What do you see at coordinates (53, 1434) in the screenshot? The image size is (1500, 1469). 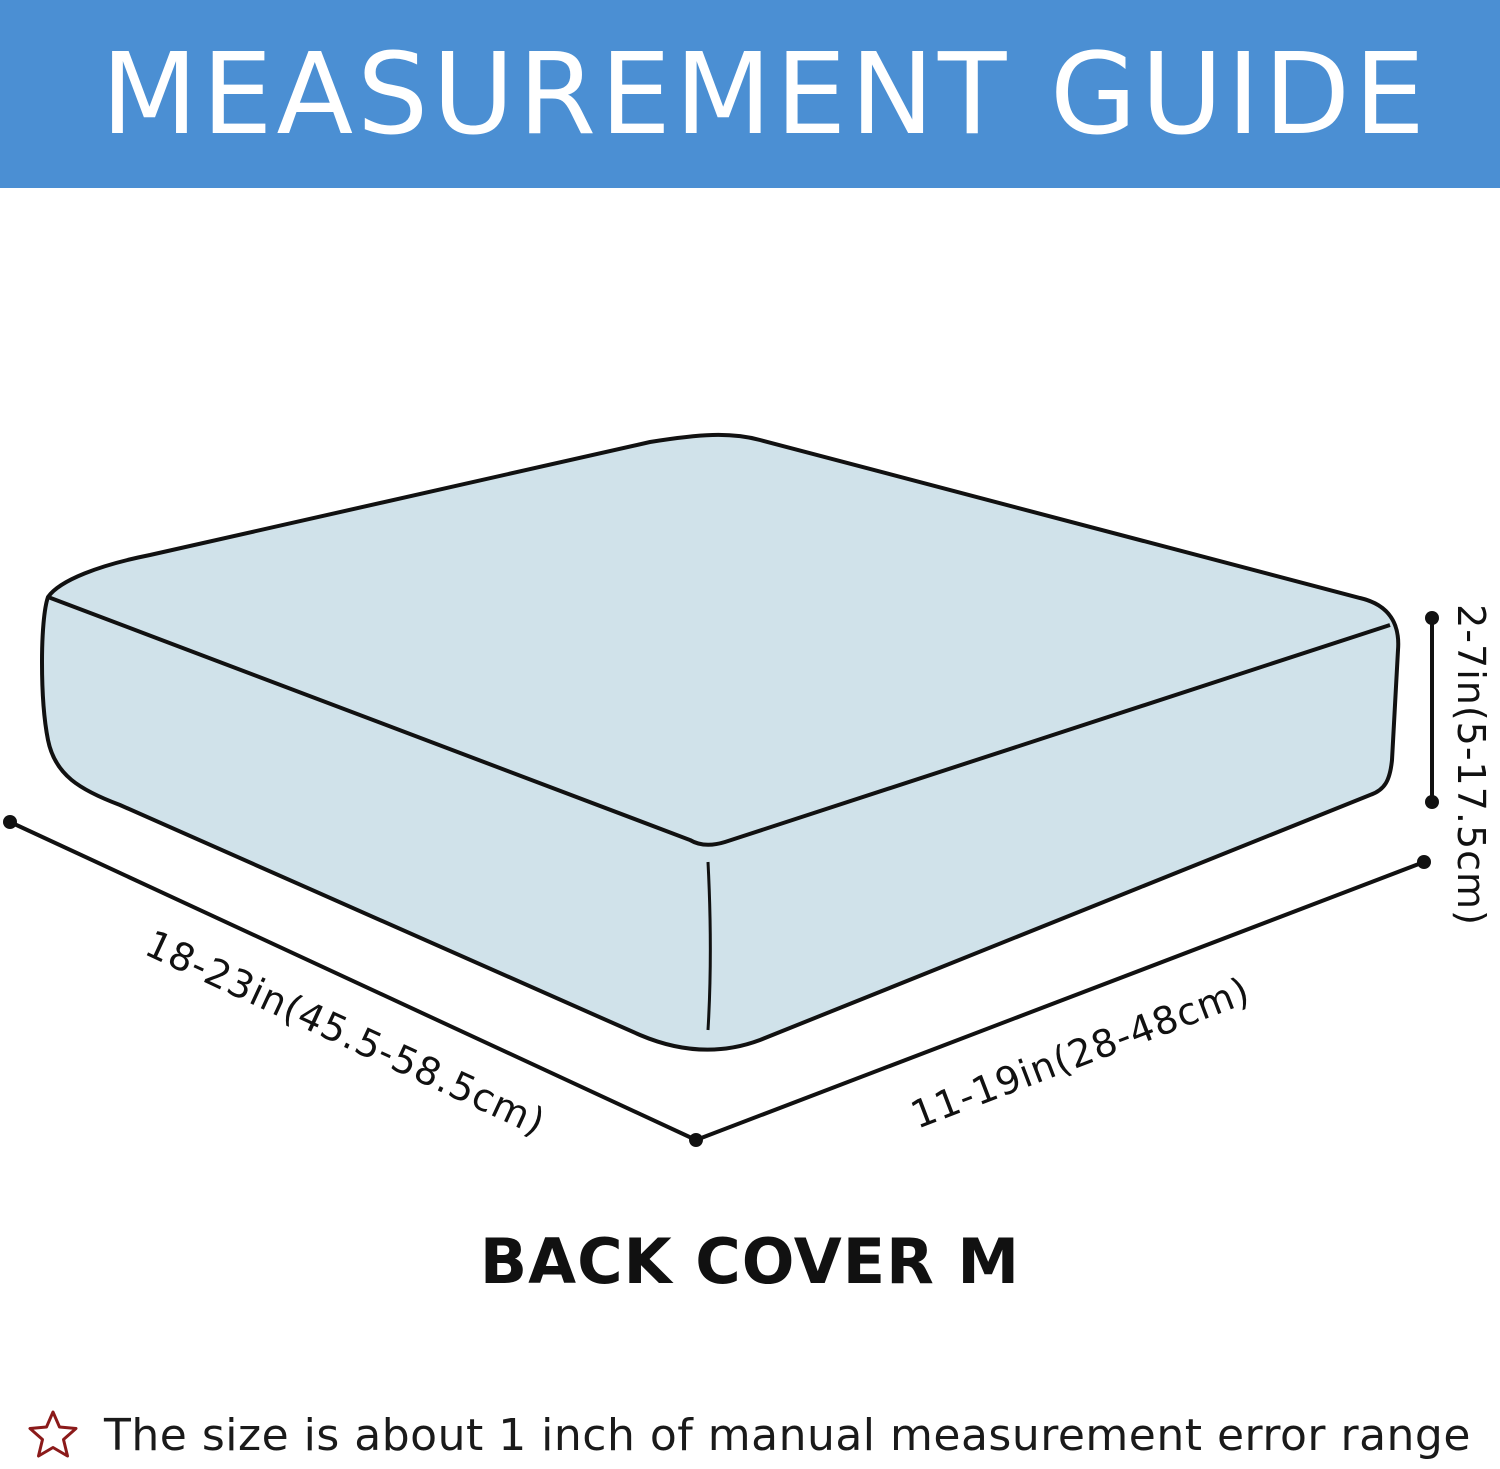 I see `star-outline-icon` at bounding box center [53, 1434].